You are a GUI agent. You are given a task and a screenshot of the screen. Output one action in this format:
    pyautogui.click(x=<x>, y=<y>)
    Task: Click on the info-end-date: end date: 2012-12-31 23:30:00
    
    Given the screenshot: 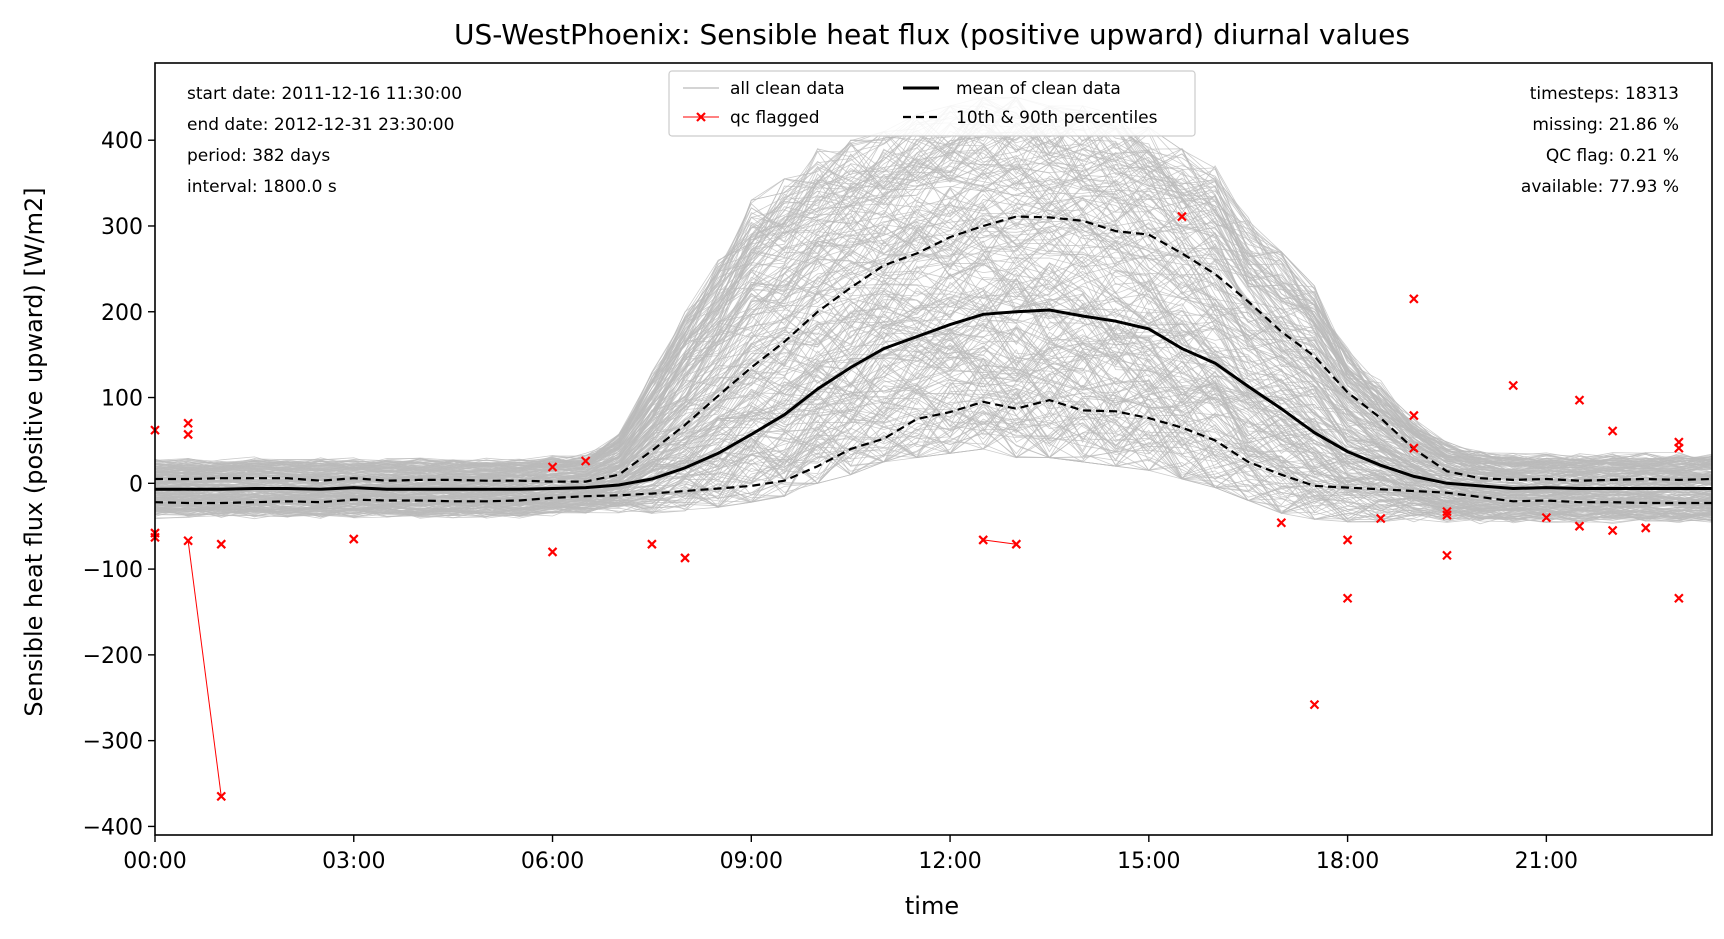 What is the action you would take?
    pyautogui.click(x=320, y=125)
    